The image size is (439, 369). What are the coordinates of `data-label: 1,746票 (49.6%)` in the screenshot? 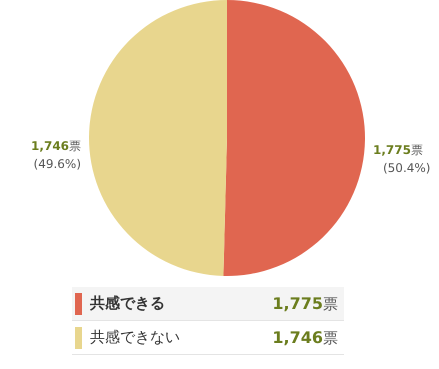 It's located at (56, 155).